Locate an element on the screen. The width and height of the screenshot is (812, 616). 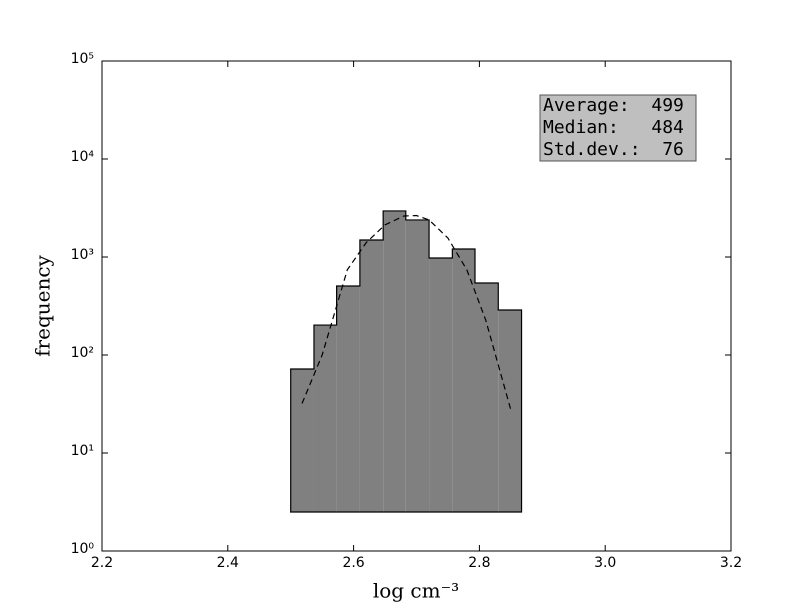
stats-line: Average: 499 is located at coordinates (613, 105).